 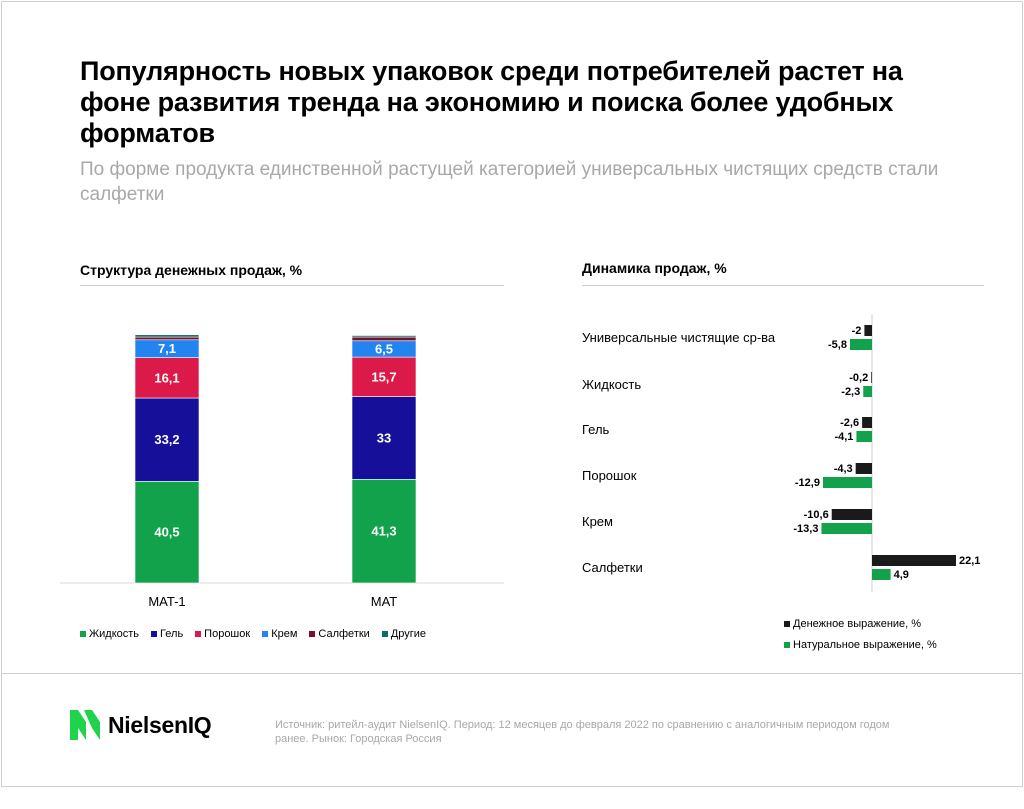 What do you see at coordinates (969, 561) in the screenshot?
I see `dynamics-value-label: 22,1` at bounding box center [969, 561].